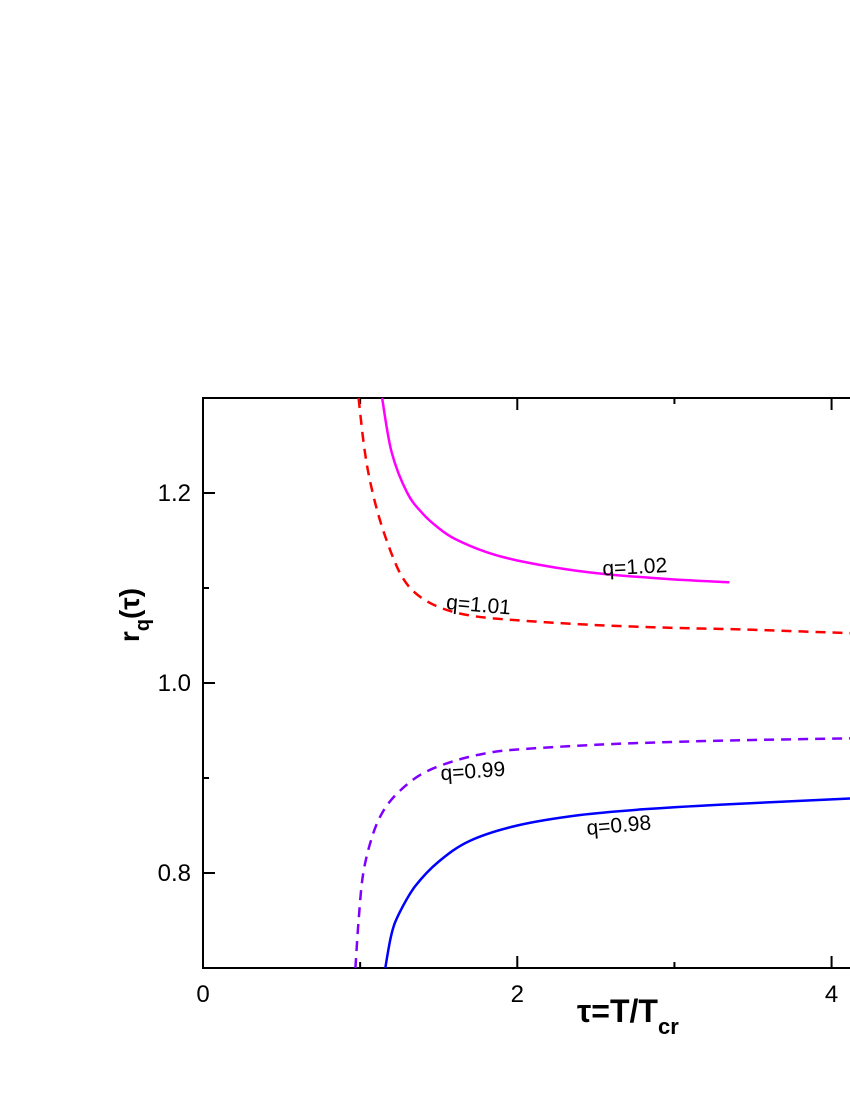 This screenshot has width=850, height=1100. Describe the element at coordinates (143, 625) in the screenshot. I see `y-axis-title-subscript: q` at that location.